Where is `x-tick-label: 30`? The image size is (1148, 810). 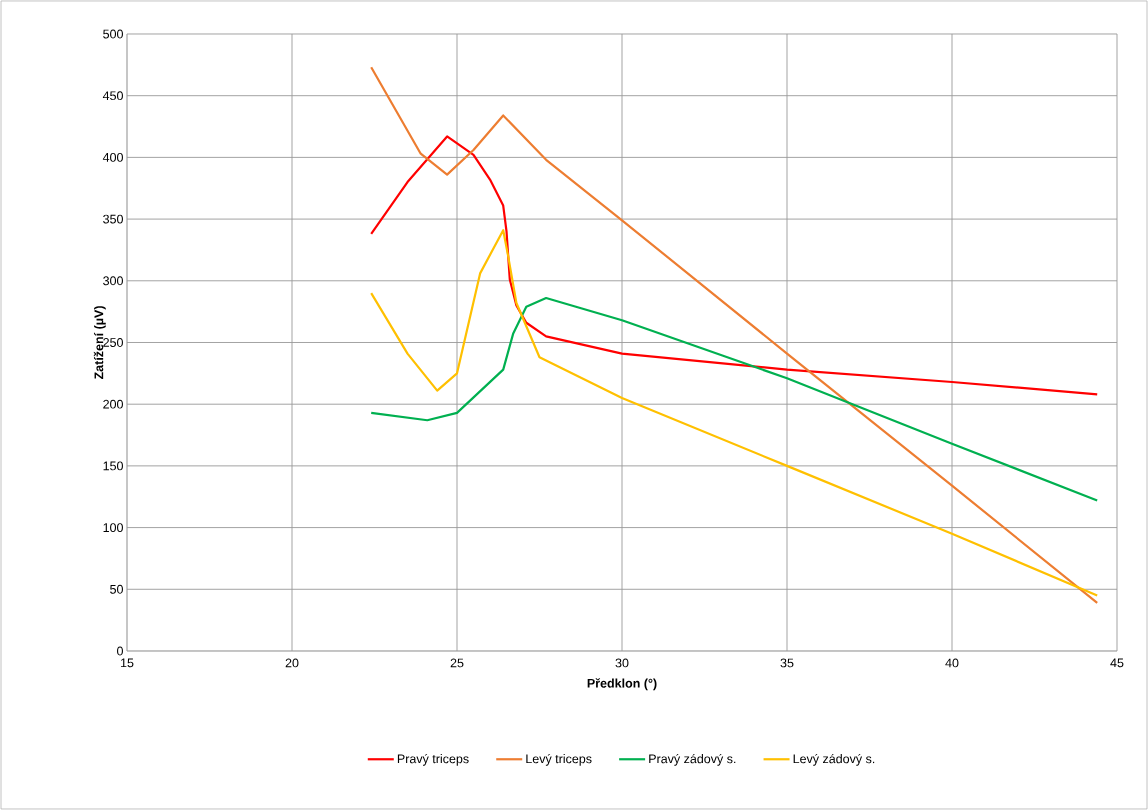 x-tick-label: 30 is located at coordinates (622, 663).